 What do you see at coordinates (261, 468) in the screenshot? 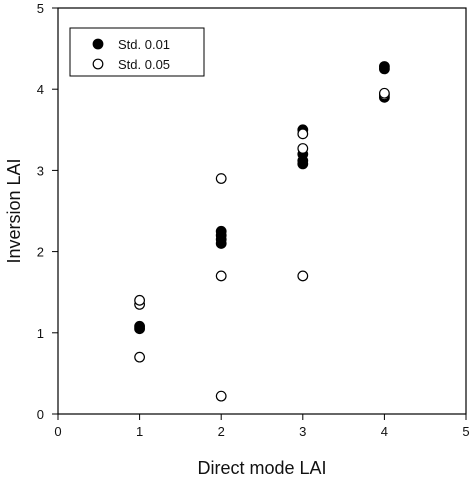
I see `x-axis-label: Direct mode LAI` at bounding box center [261, 468].